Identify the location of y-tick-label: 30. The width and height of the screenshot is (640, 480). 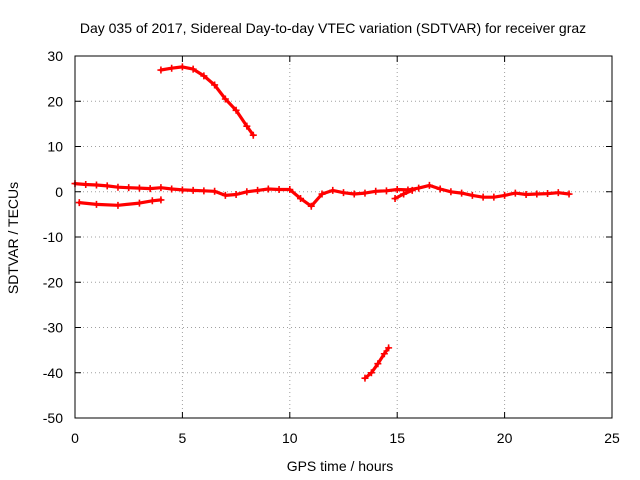
(55, 56).